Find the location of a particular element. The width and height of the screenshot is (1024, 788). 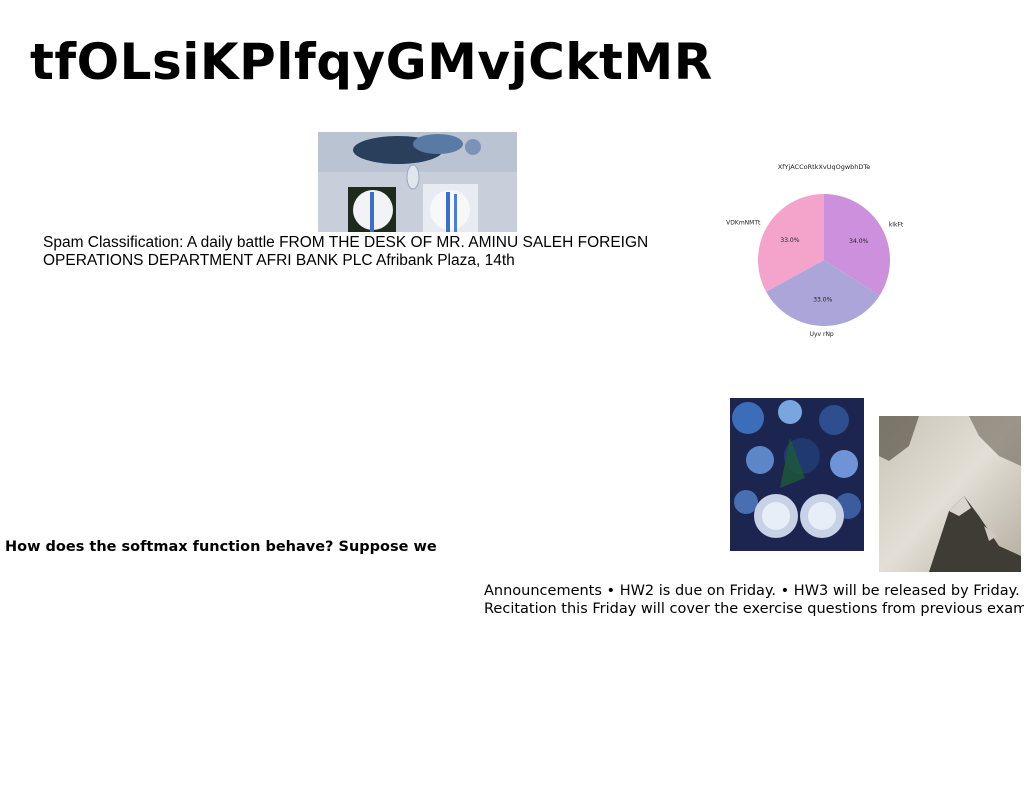

pie-value-label-1: 34.0% is located at coordinates (858, 241).